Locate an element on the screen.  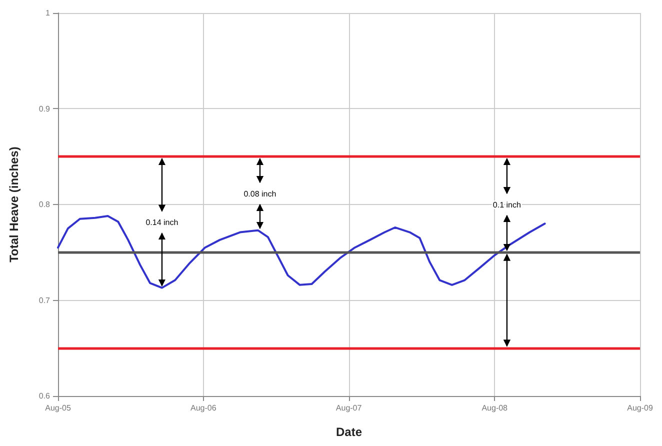
annotation: 0.08 inch is located at coordinates (260, 193).